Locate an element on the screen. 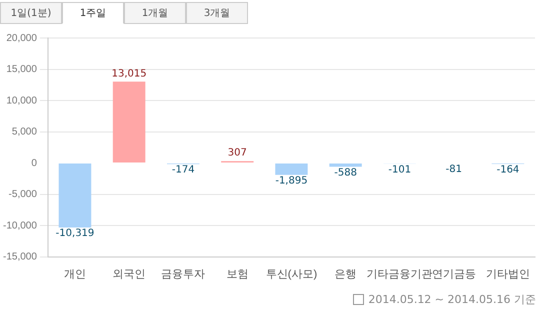 The height and width of the screenshot is (314, 540). data-label: -1,895 is located at coordinates (291, 180).